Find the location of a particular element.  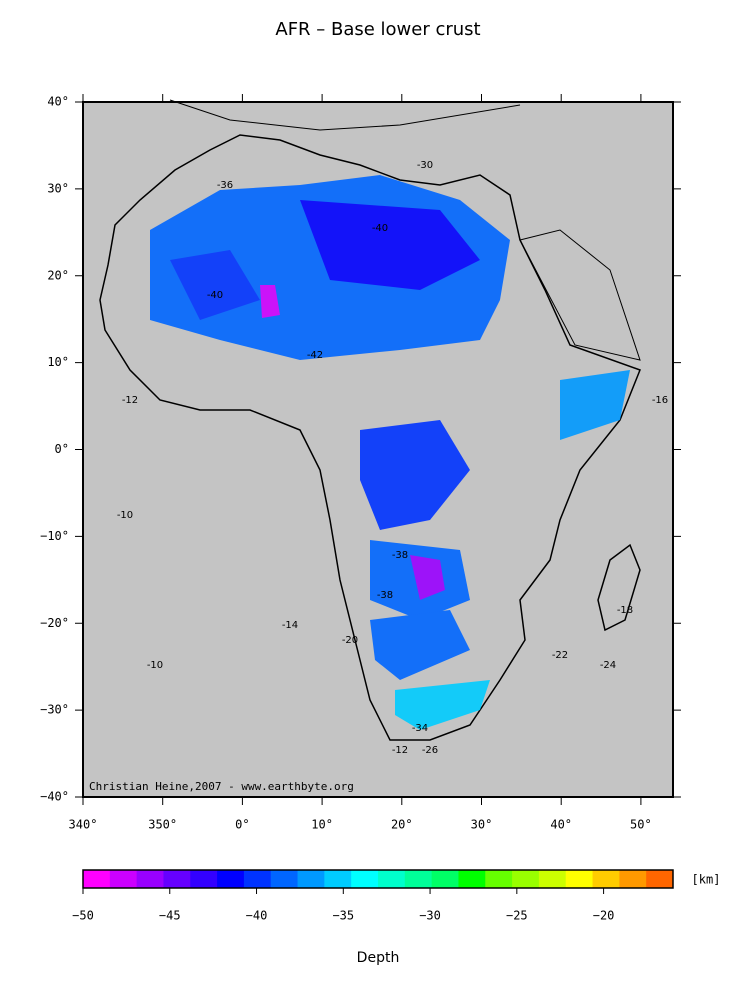

colorbar-frame is located at coordinates (378, 879).